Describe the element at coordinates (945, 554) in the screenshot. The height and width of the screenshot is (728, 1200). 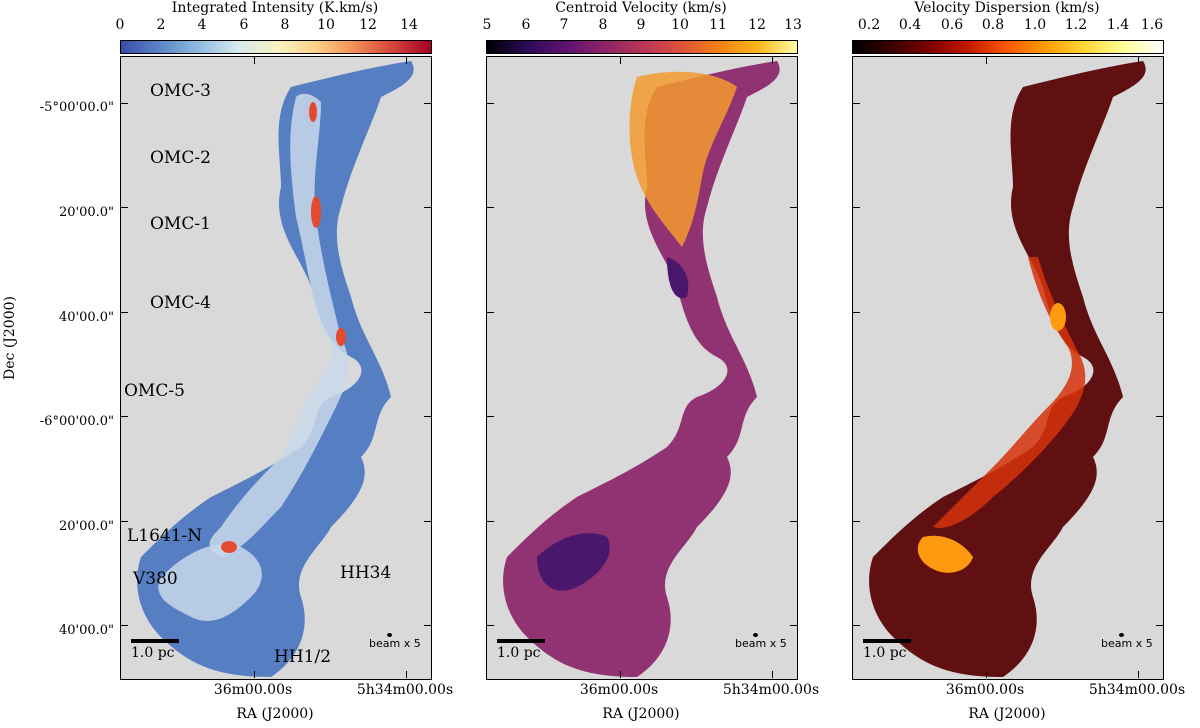
I see `high-dispersion-region` at that location.